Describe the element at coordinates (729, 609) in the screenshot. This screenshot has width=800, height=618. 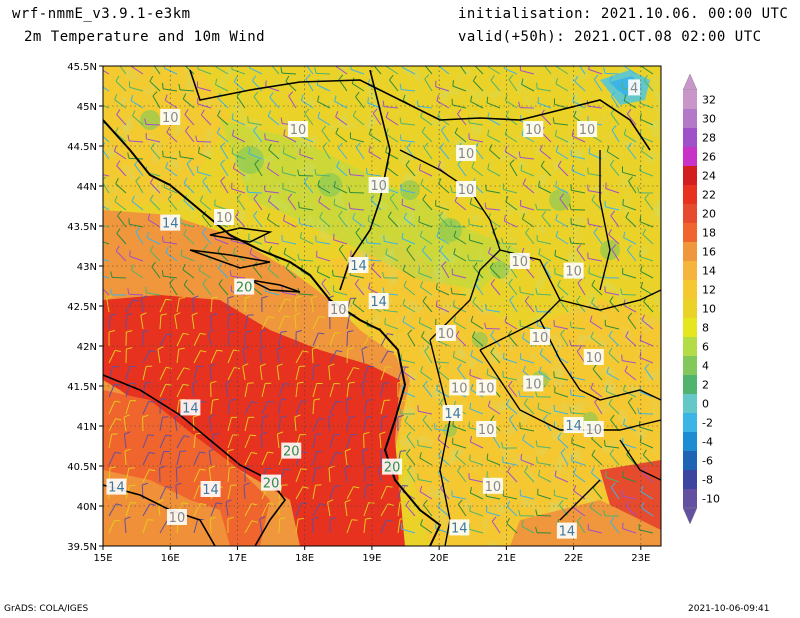
I see `footer-timestamp: 2021-10-06-09:41` at that location.